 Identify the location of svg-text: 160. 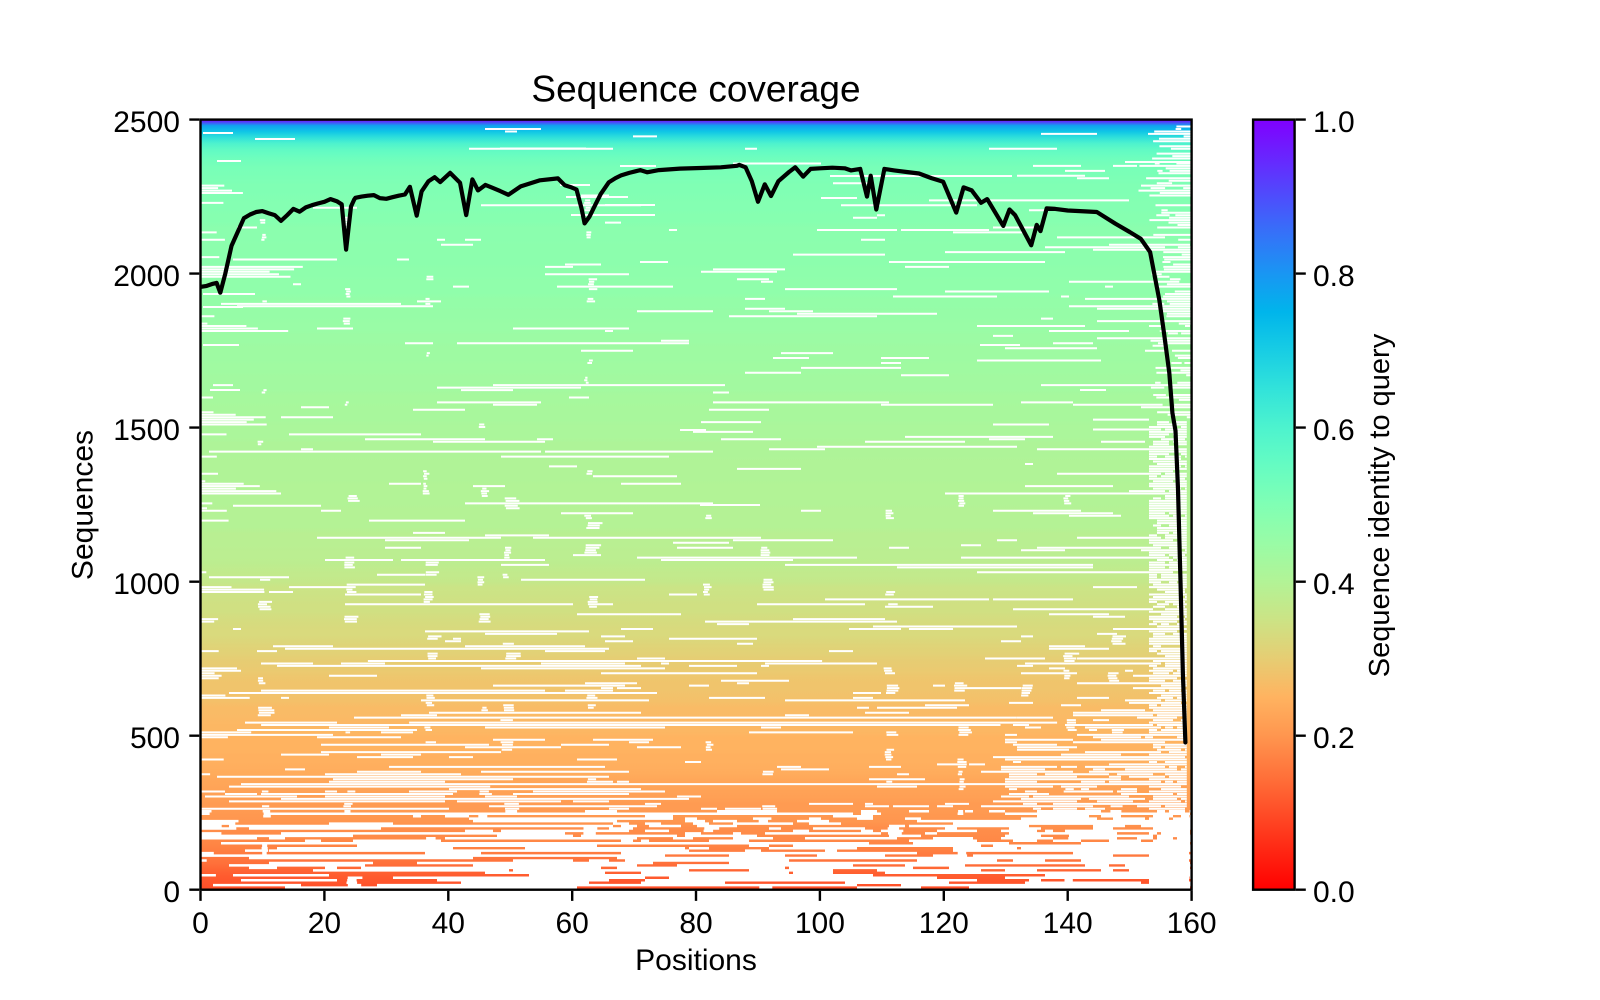
(1192, 923).